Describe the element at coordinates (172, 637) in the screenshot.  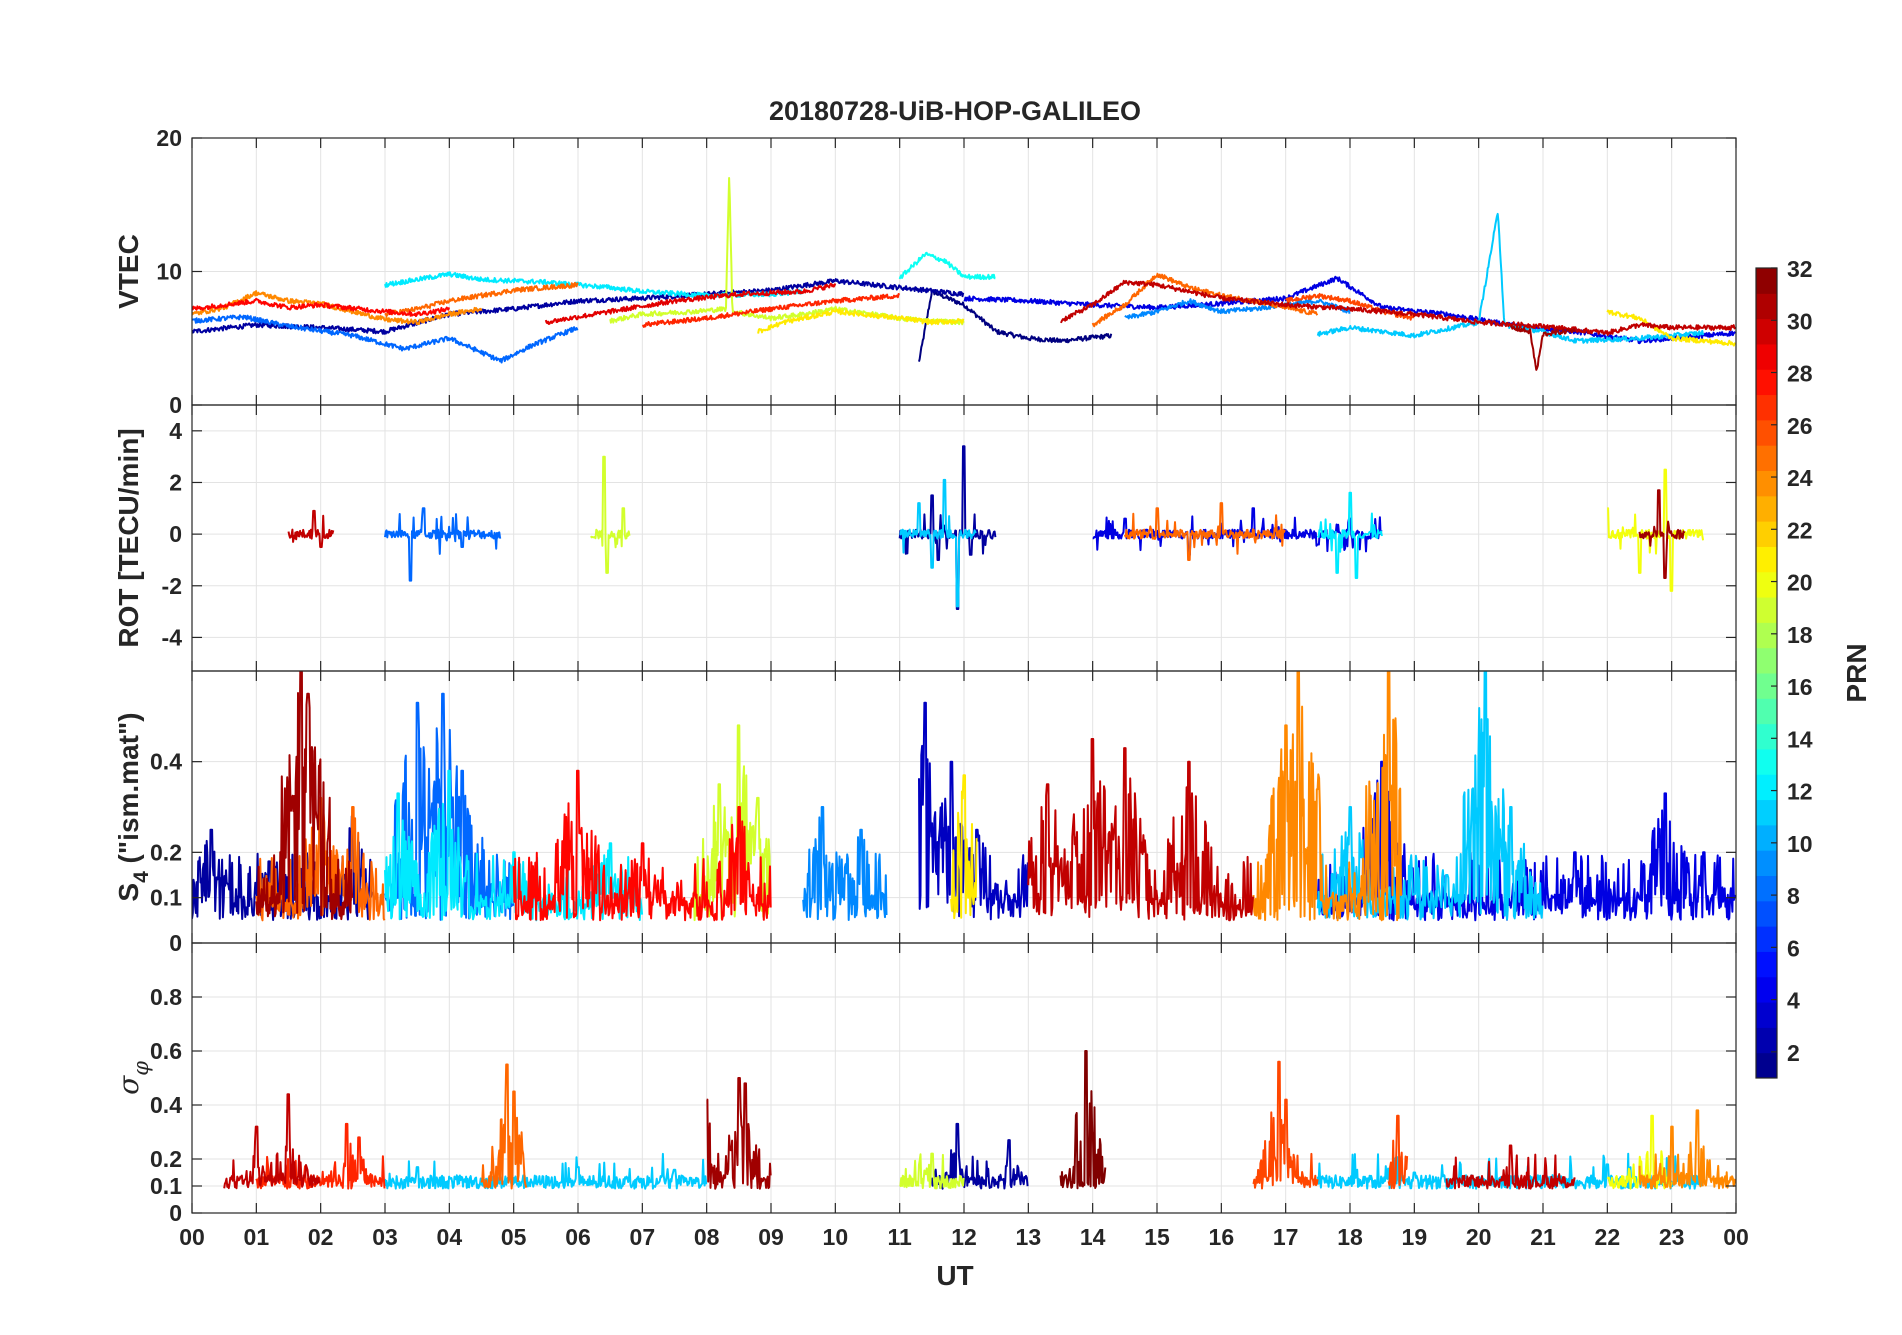
I see `rot-y-tick-label: -4` at that location.